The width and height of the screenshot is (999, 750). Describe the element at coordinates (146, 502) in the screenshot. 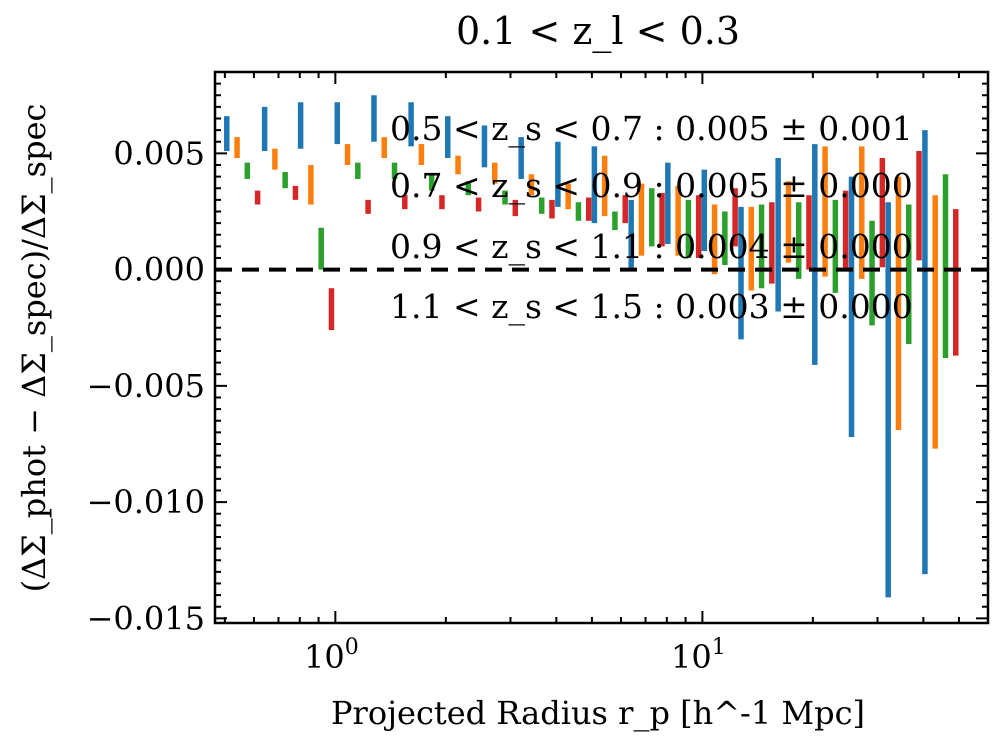

I see `y-tick-label: −0.010` at that location.